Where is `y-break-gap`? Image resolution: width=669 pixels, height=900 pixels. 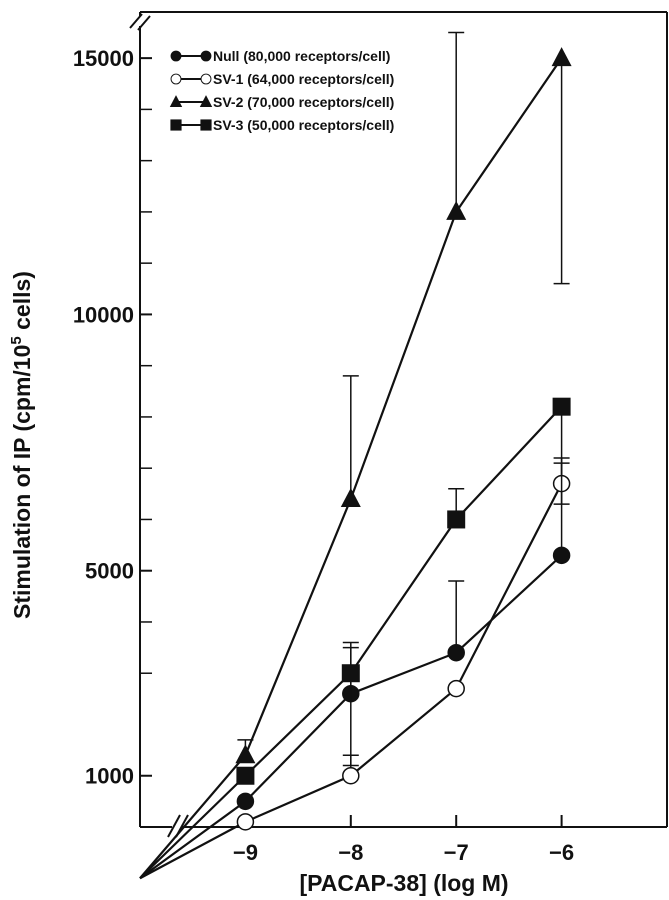 y-break-gap is located at coordinates (140, 21).